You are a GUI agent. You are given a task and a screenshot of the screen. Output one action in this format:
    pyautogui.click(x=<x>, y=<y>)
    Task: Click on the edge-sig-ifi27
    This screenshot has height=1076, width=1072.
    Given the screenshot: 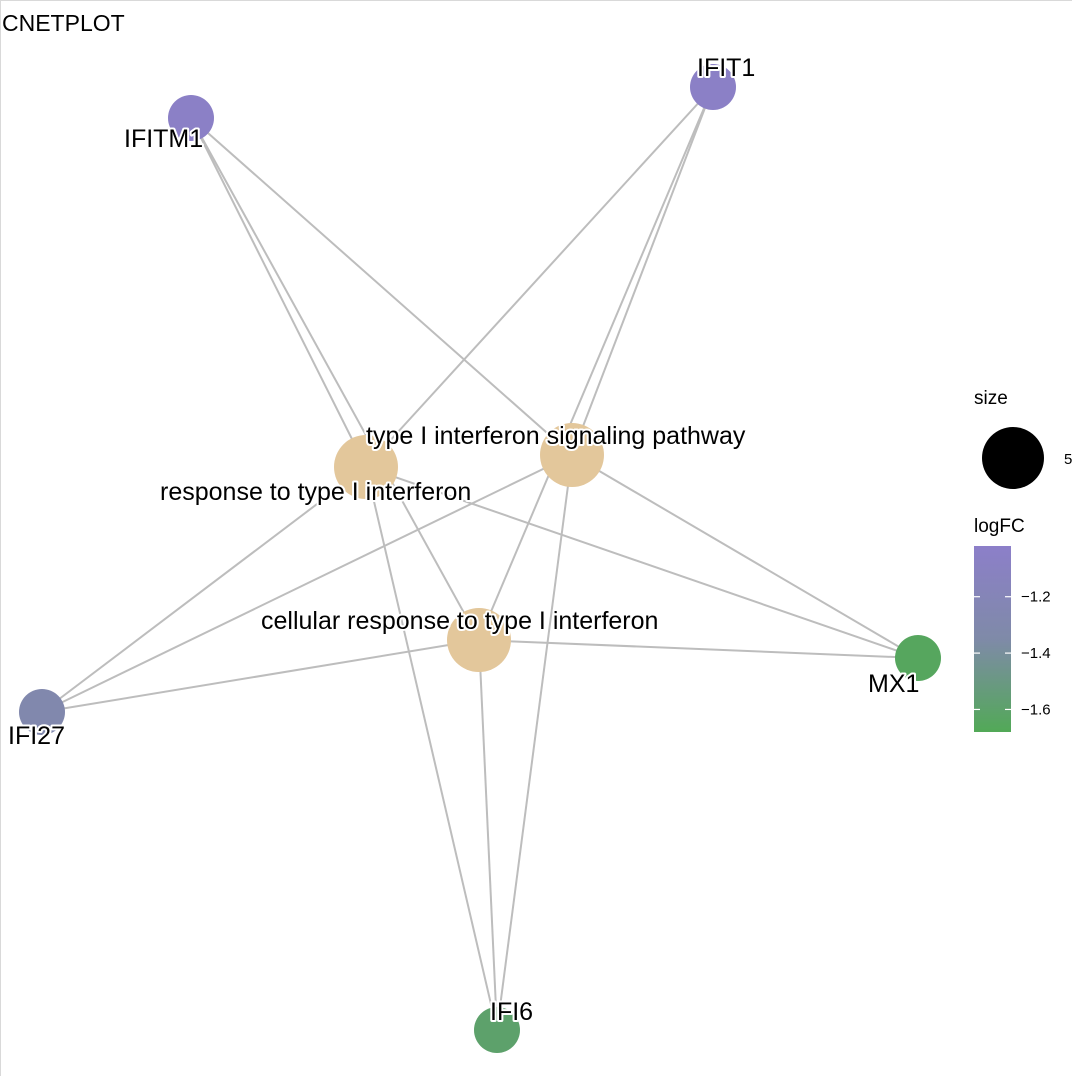 What is the action you would take?
    pyautogui.click(x=307, y=583)
    